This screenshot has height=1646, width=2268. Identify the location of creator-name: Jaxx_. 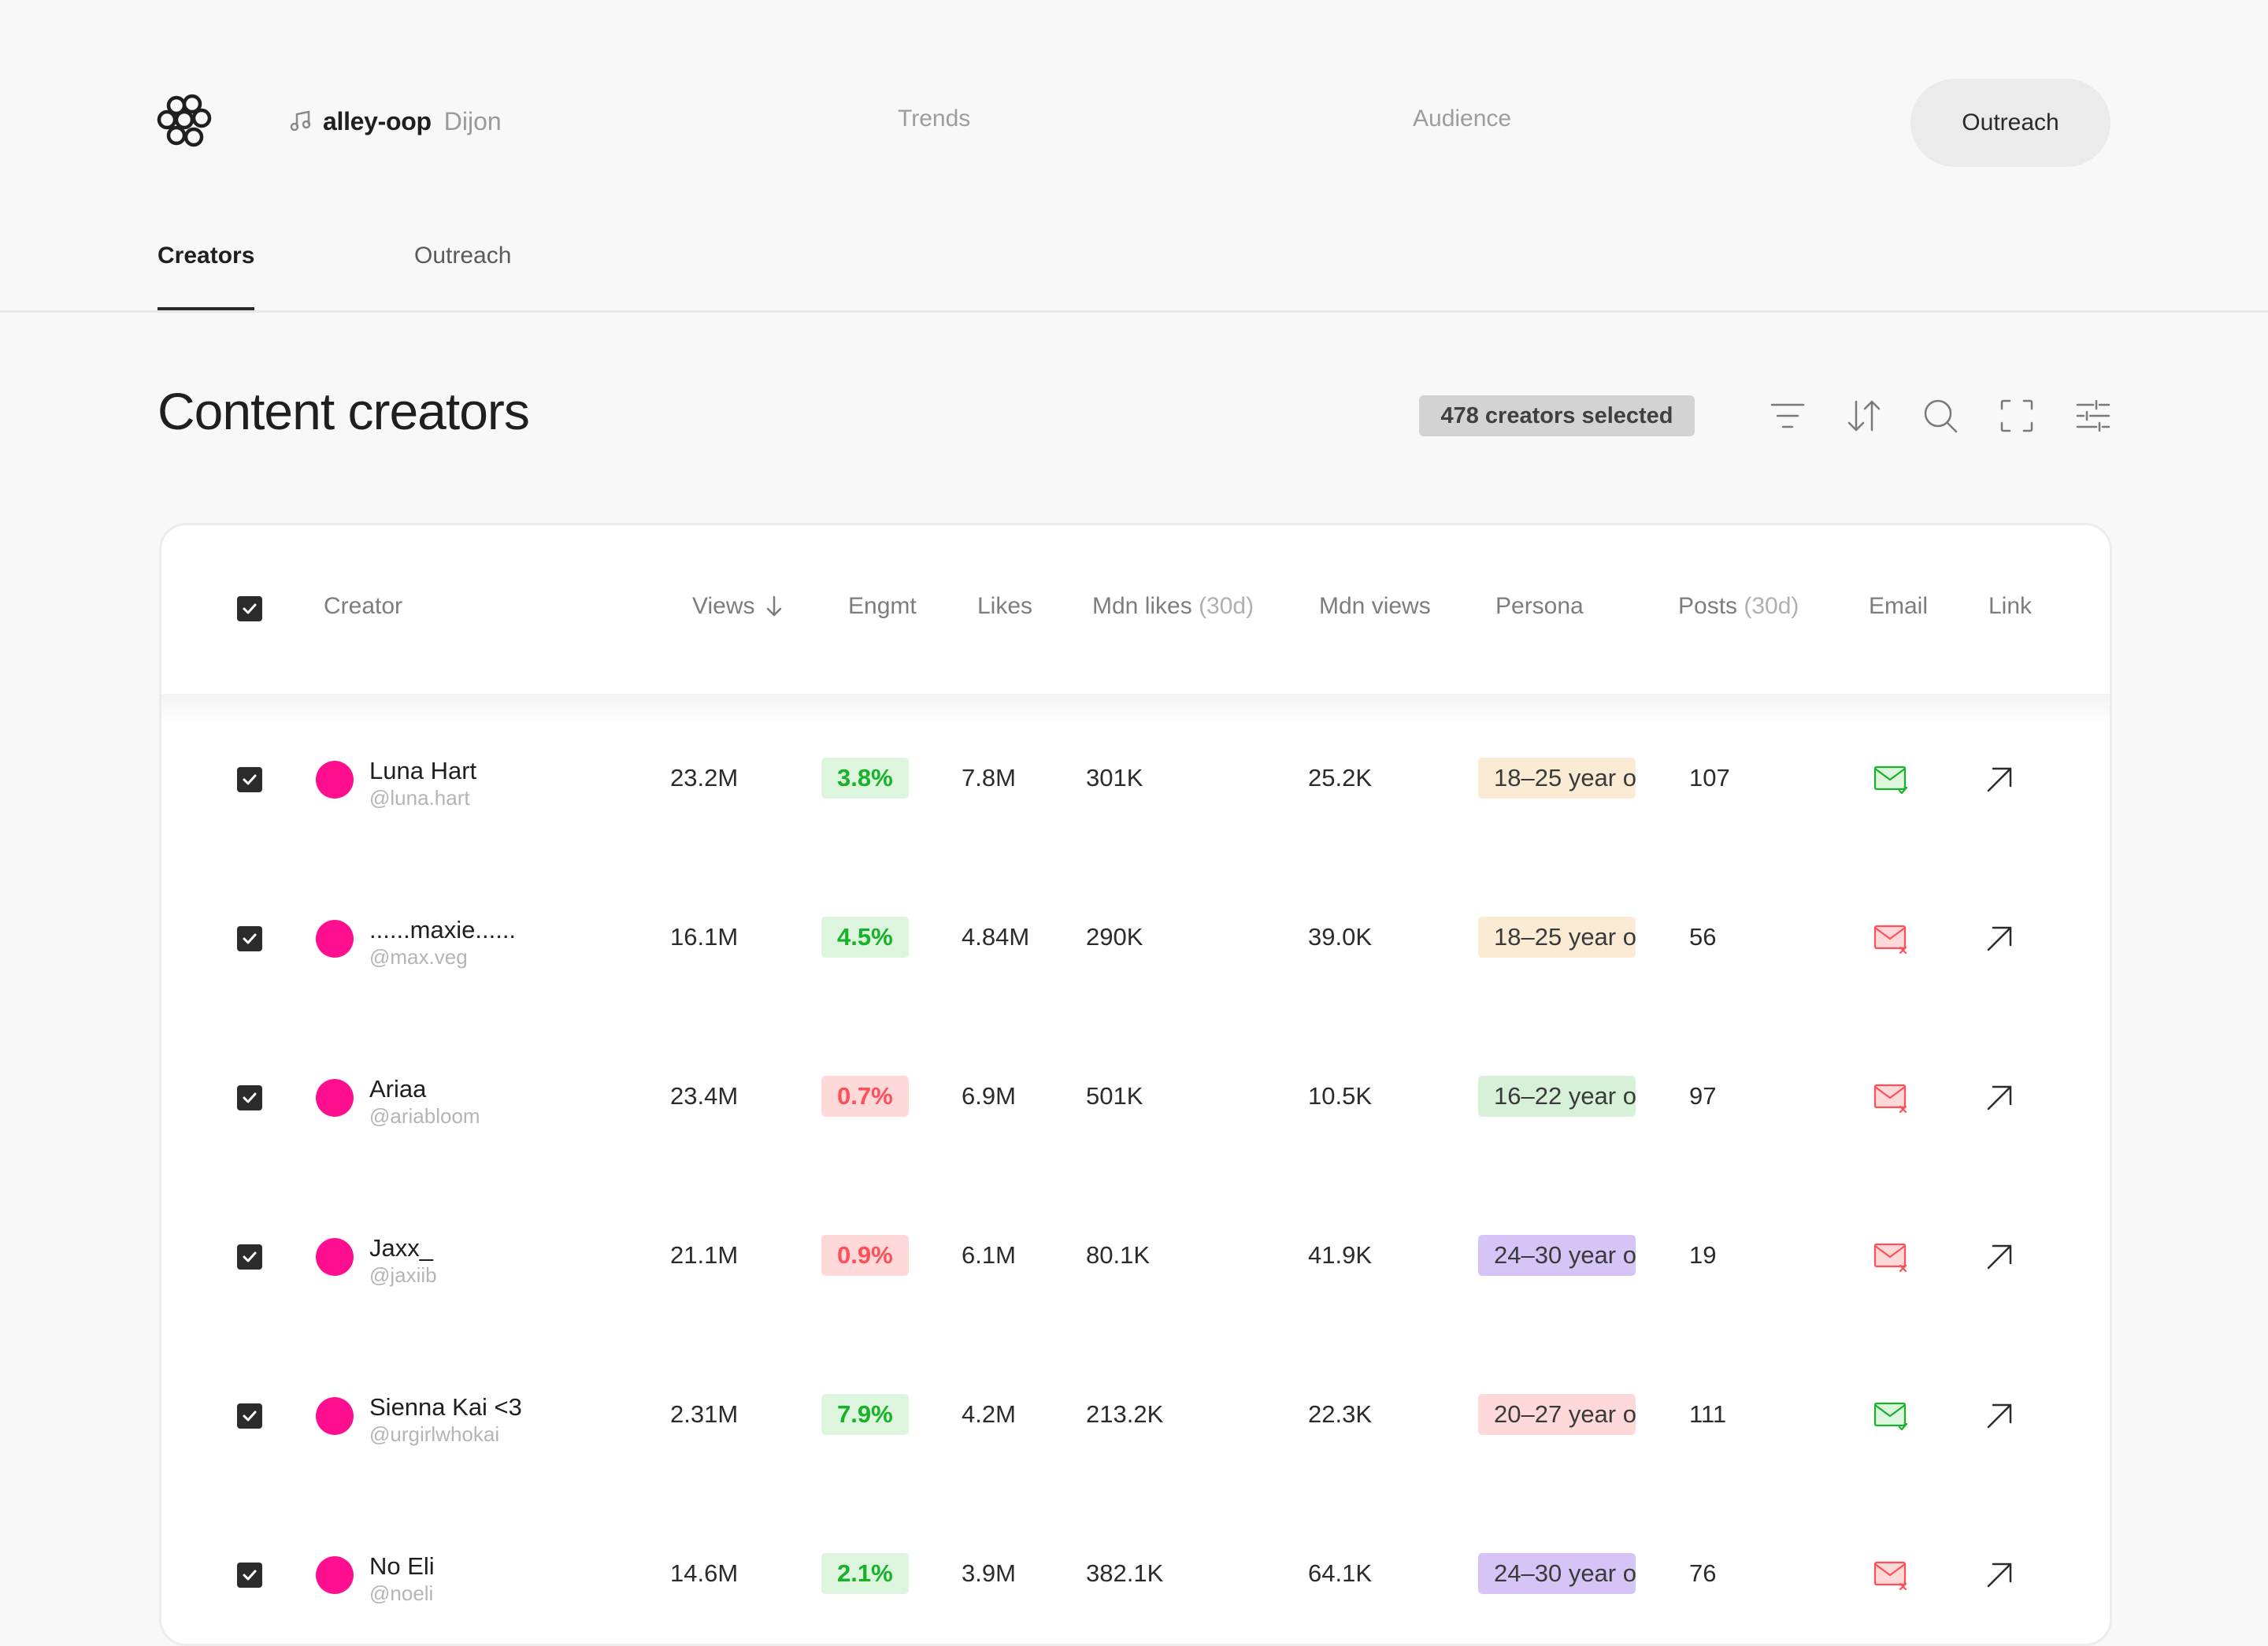
(401, 1248).